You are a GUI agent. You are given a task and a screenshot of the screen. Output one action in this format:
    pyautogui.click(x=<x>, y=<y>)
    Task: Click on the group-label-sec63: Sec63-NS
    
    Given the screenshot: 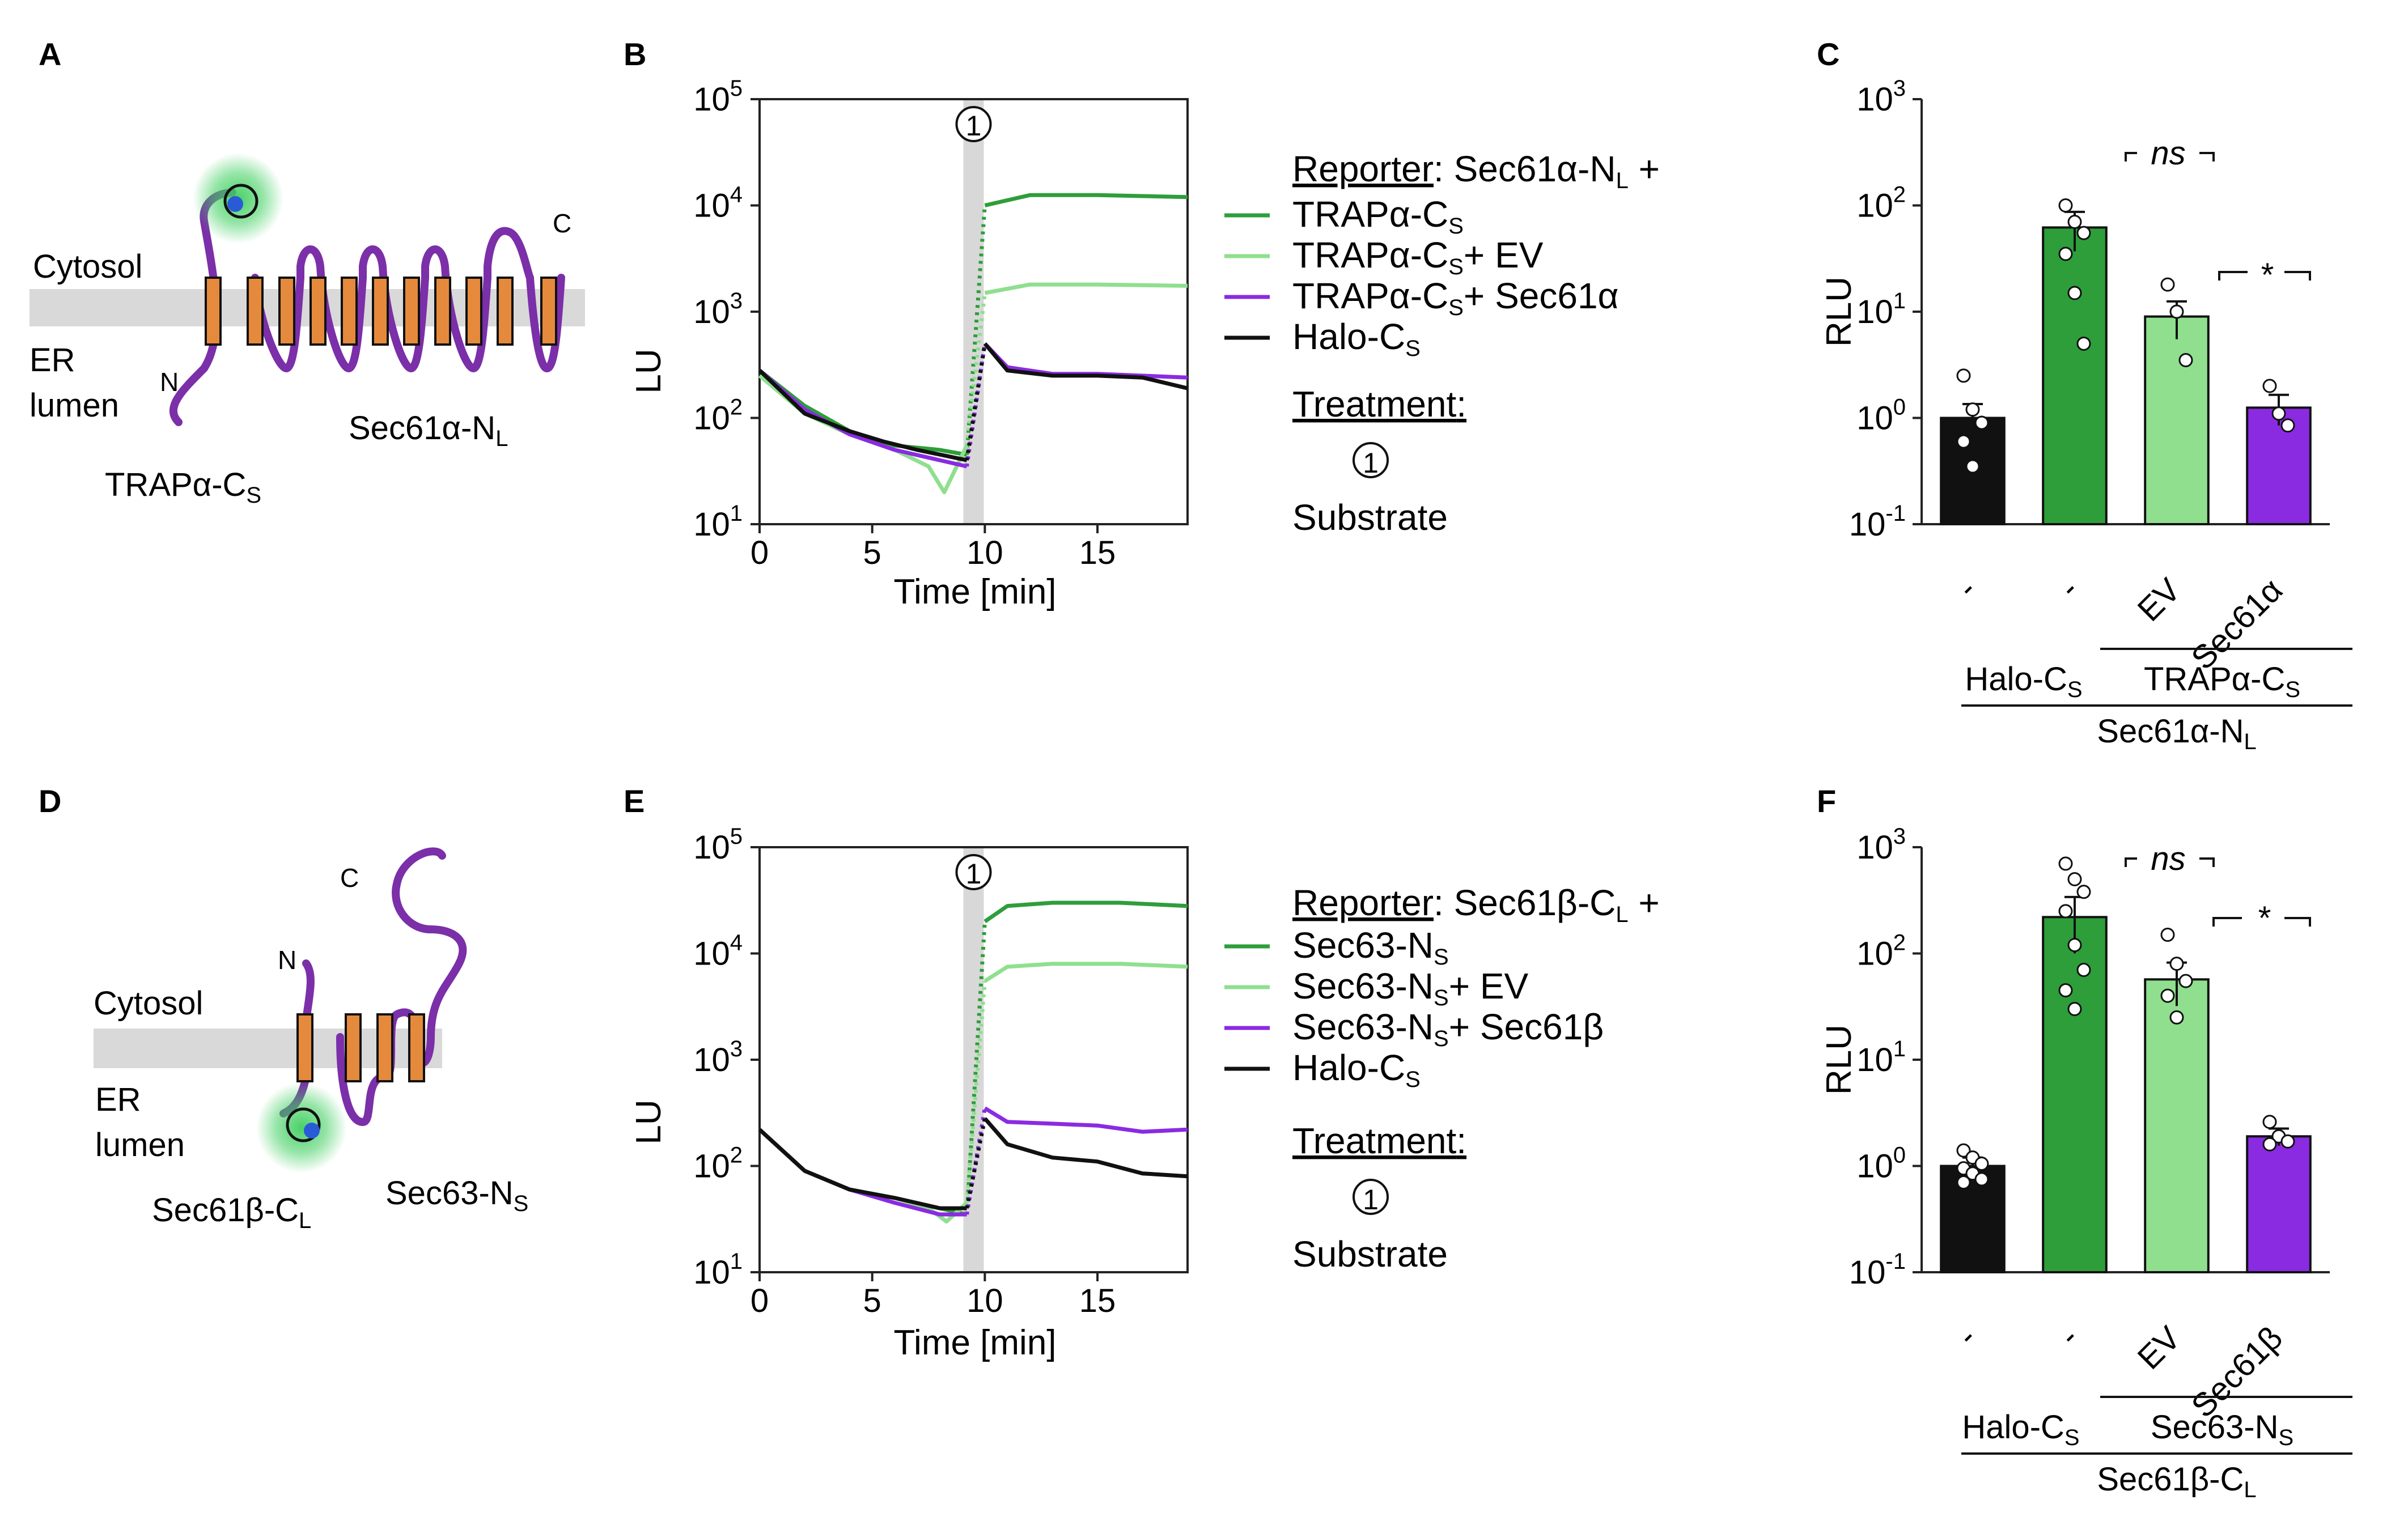 What is the action you would take?
    pyautogui.click(x=2222, y=1429)
    